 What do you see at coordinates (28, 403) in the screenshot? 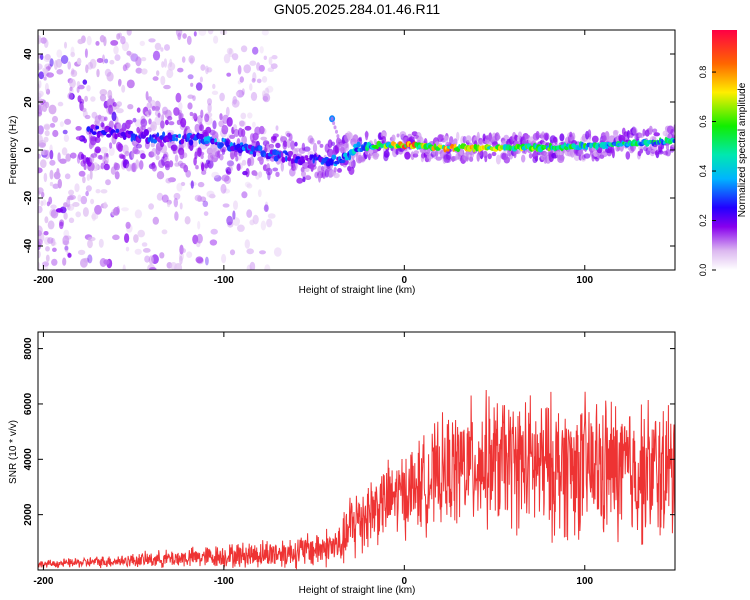
I see `snr-y-tick-label: 6000` at bounding box center [28, 403].